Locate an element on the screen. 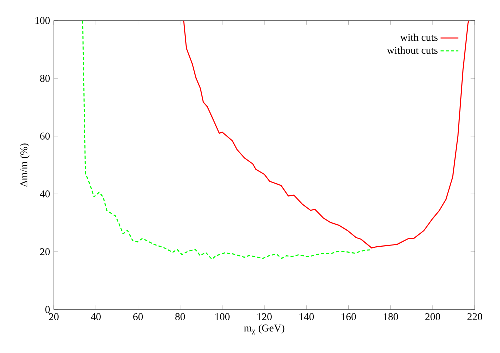 The width and height of the screenshot is (500, 353). x-tick-label: 160 is located at coordinates (349, 316).